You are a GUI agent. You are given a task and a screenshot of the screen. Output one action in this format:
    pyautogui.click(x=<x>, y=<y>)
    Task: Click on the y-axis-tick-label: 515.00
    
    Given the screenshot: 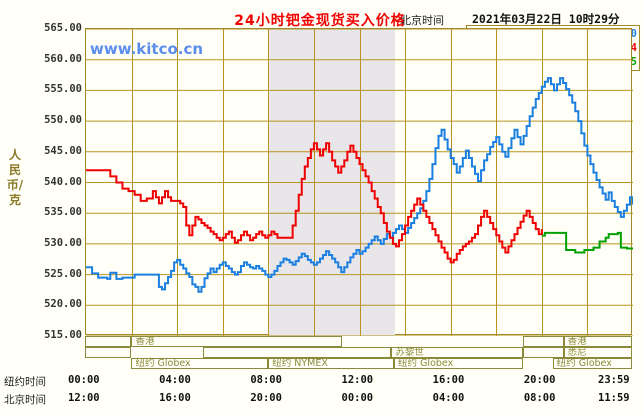 What is the action you would take?
    pyautogui.click(x=63, y=335)
    